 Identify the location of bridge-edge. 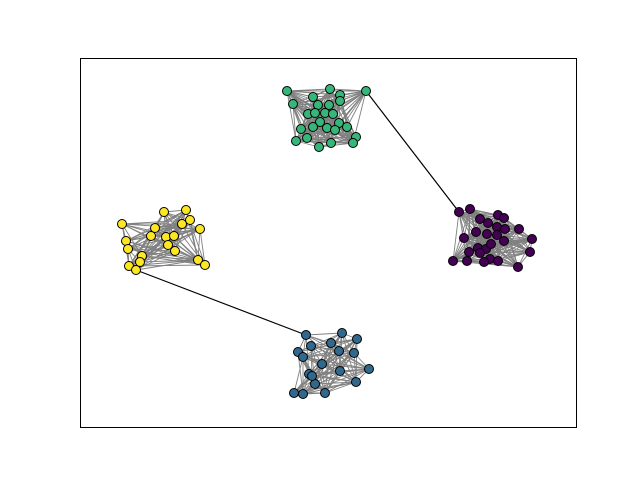
(221, 302).